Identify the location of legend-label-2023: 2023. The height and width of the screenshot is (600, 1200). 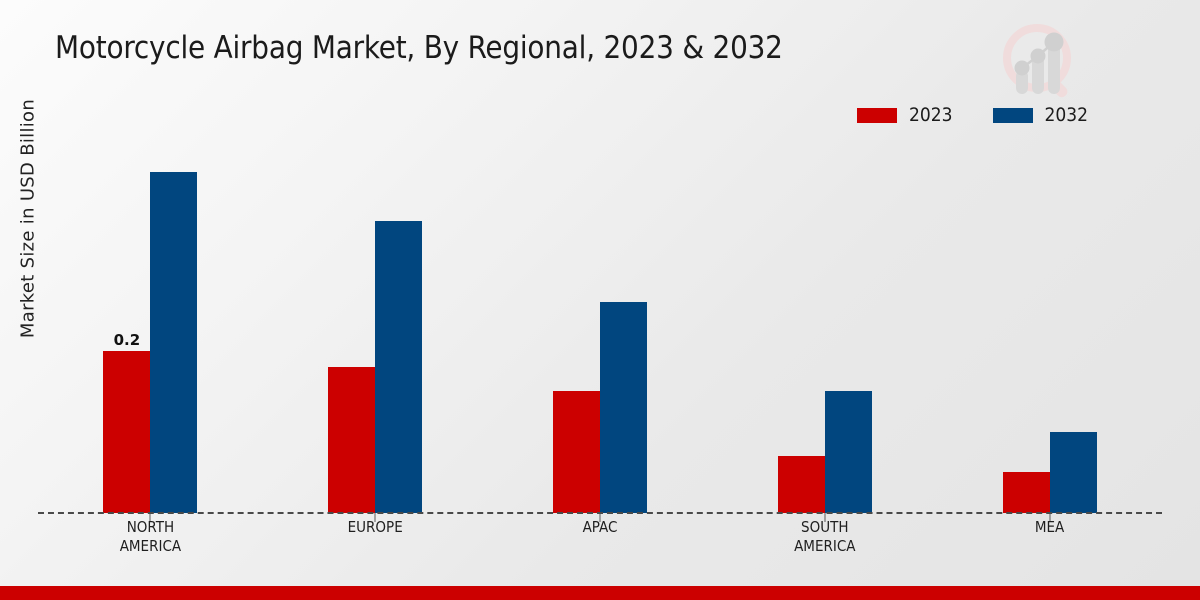
(931, 115).